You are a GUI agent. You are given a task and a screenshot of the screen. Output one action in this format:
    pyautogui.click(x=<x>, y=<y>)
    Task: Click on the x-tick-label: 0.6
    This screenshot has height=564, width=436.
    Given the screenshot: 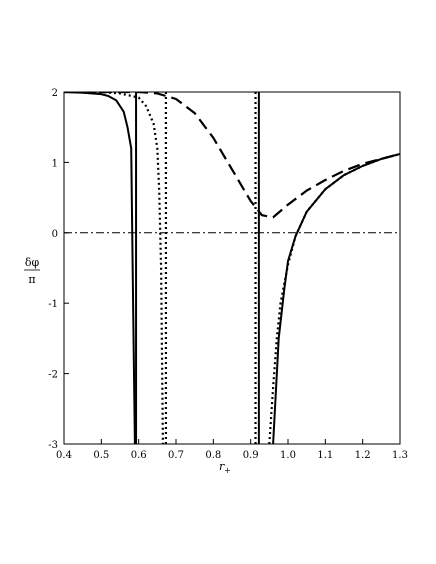 What is the action you would take?
    pyautogui.click(x=139, y=455)
    